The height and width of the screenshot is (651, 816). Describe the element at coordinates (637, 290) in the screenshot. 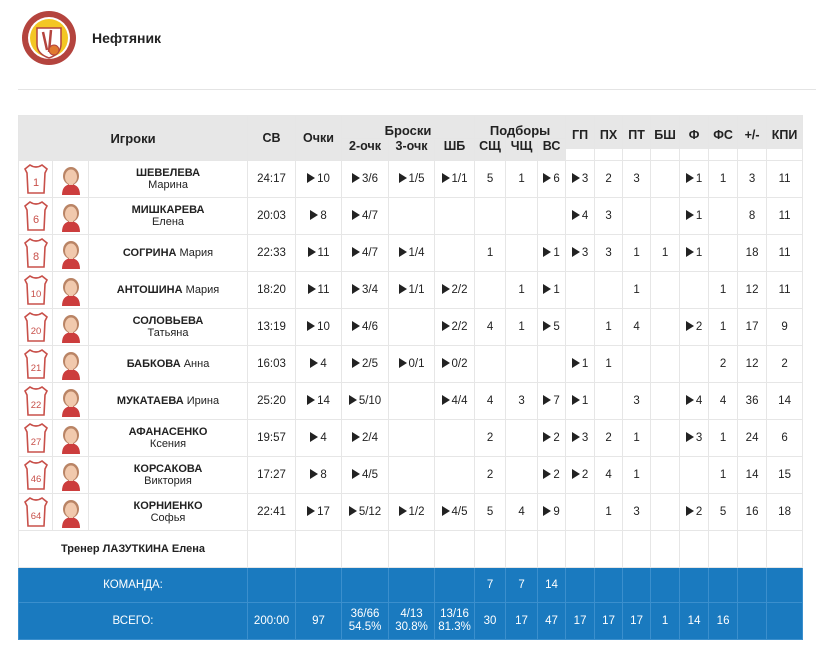

I see `stat-stl: 1` at that location.